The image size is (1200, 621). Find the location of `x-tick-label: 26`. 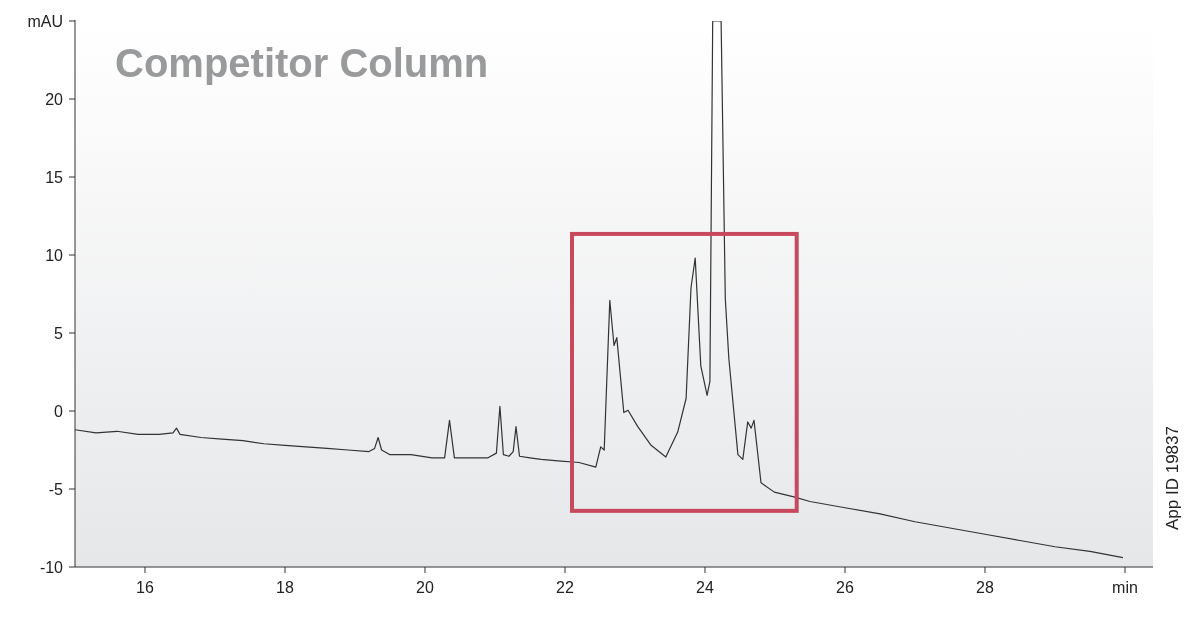

x-tick-label: 26 is located at coordinates (845, 587).